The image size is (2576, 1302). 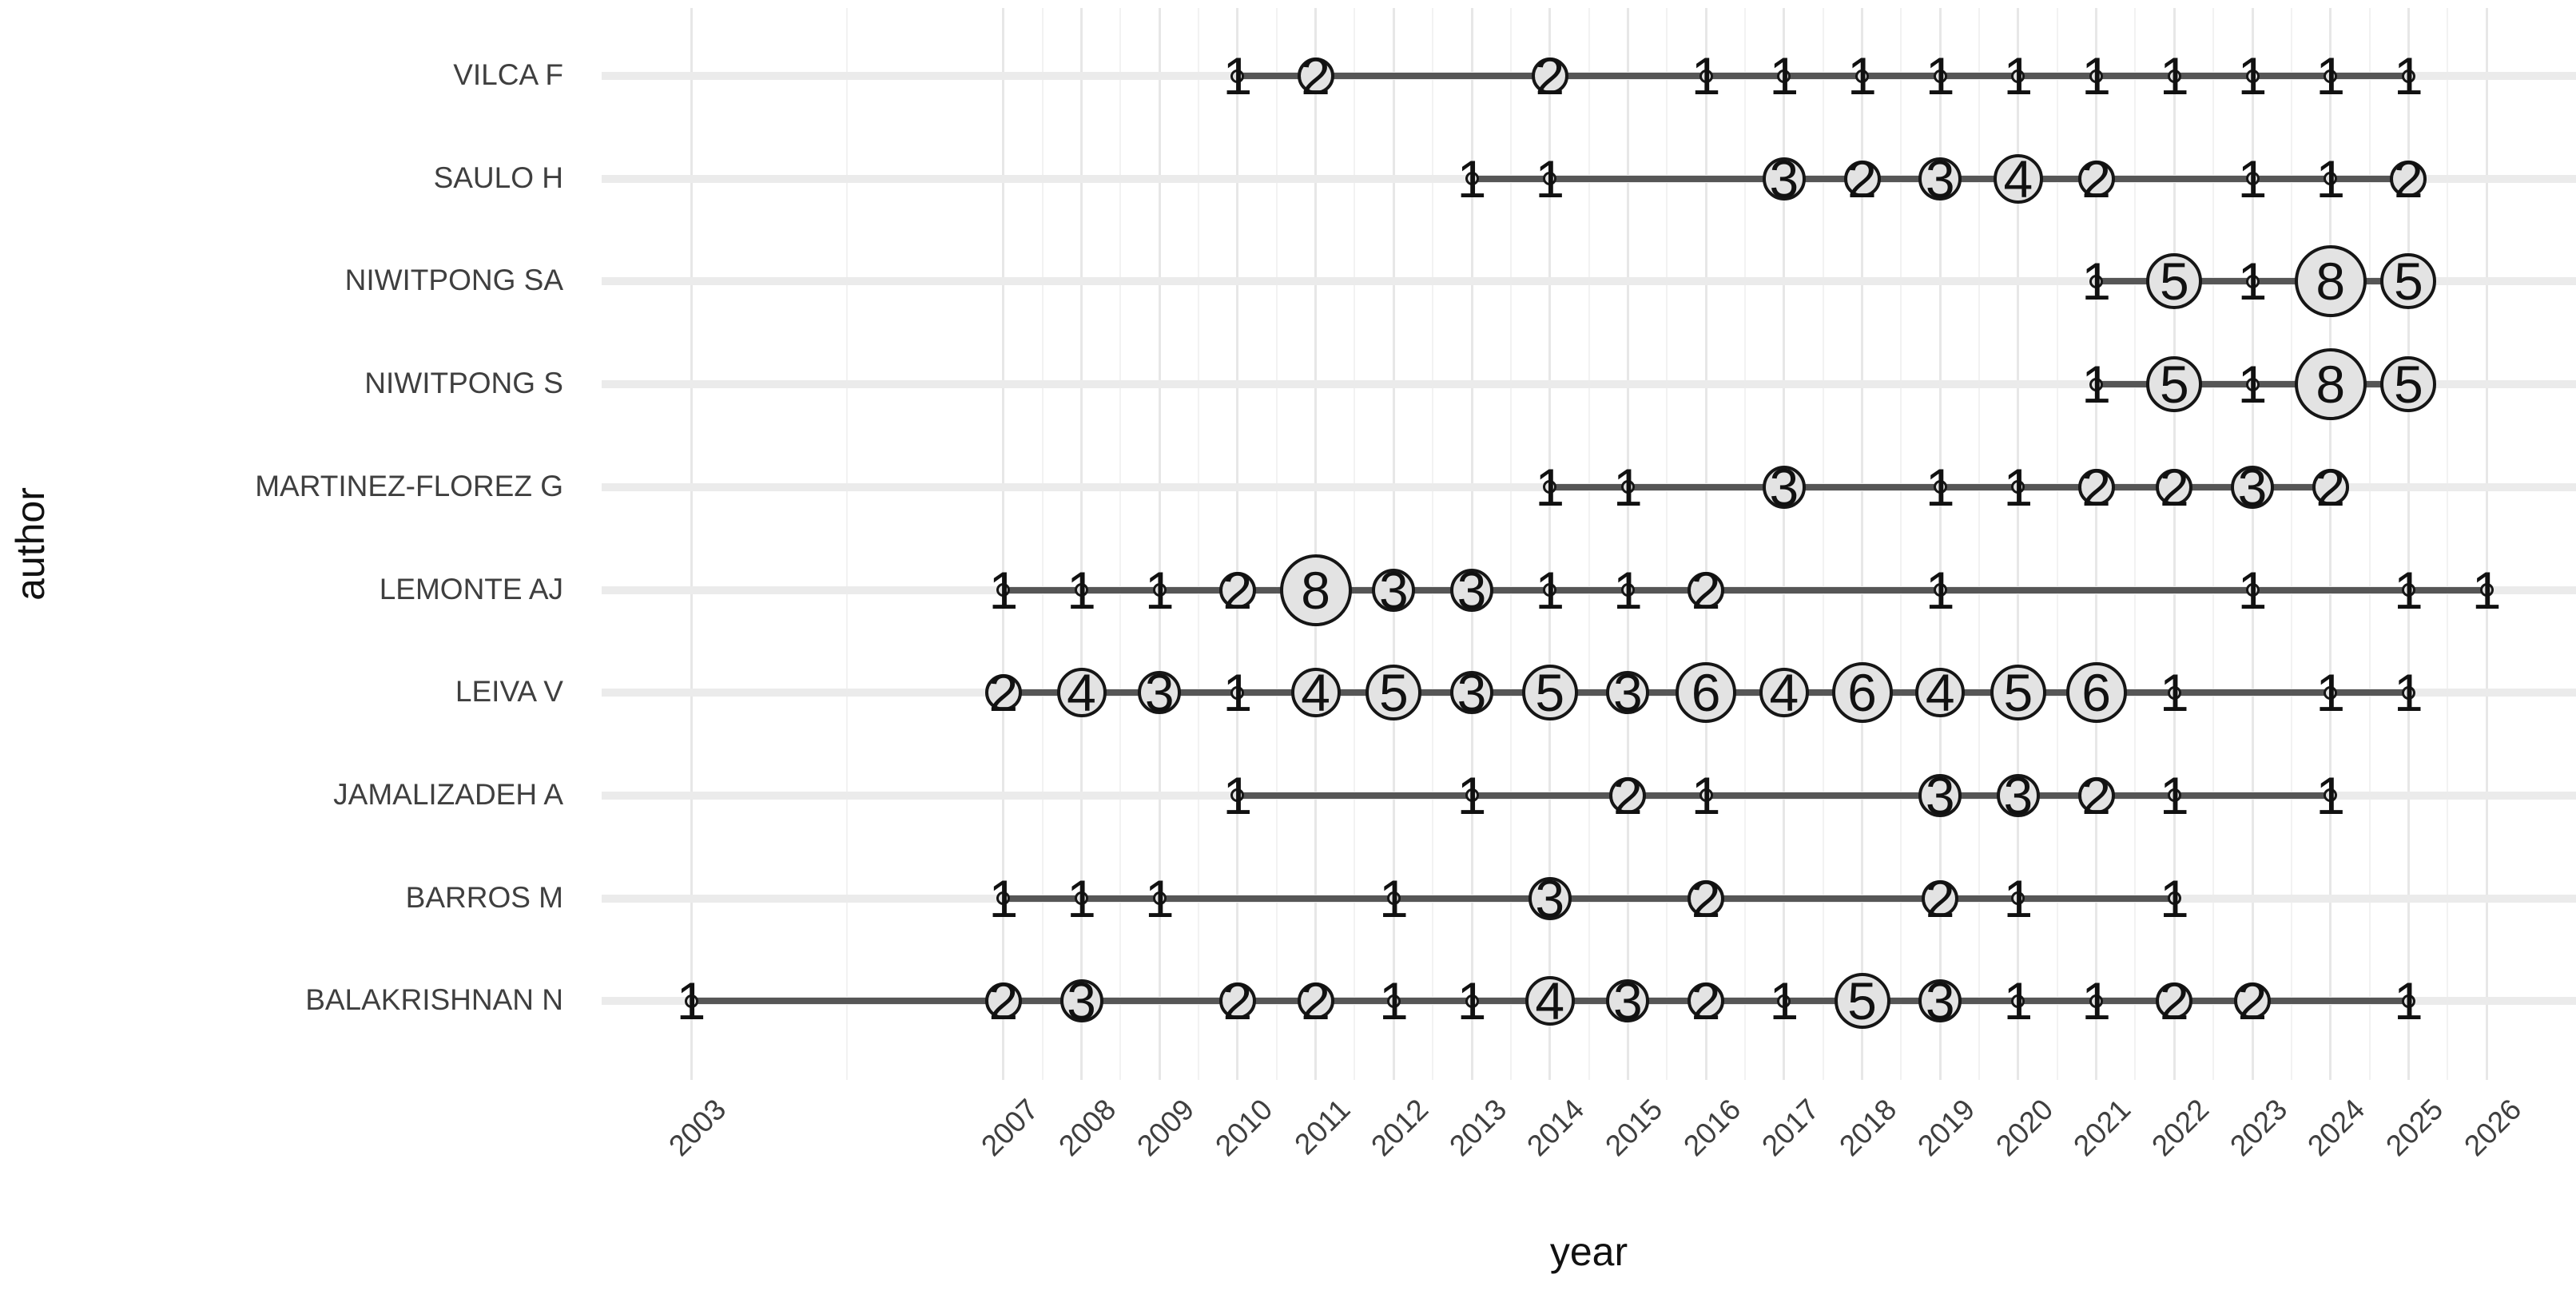 I want to click on x-axis-title: year, so click(x=1588, y=1251).